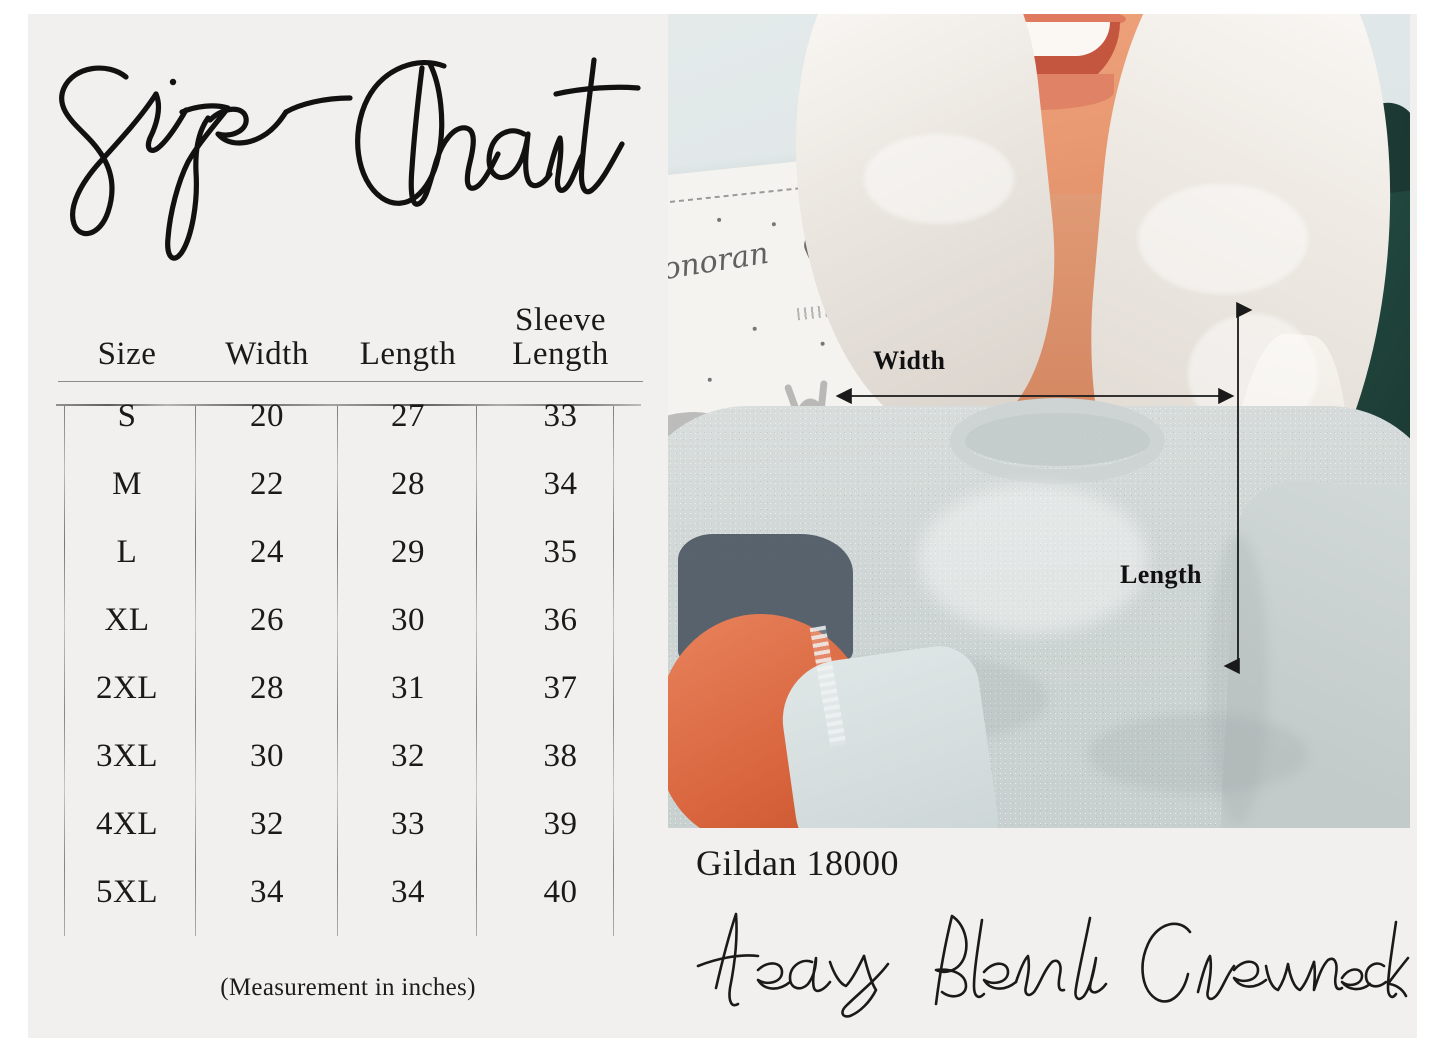 This screenshot has width=1445, height=1059. Describe the element at coordinates (560, 551) in the screenshot. I see `cell-sleeve-length: 35` at that location.